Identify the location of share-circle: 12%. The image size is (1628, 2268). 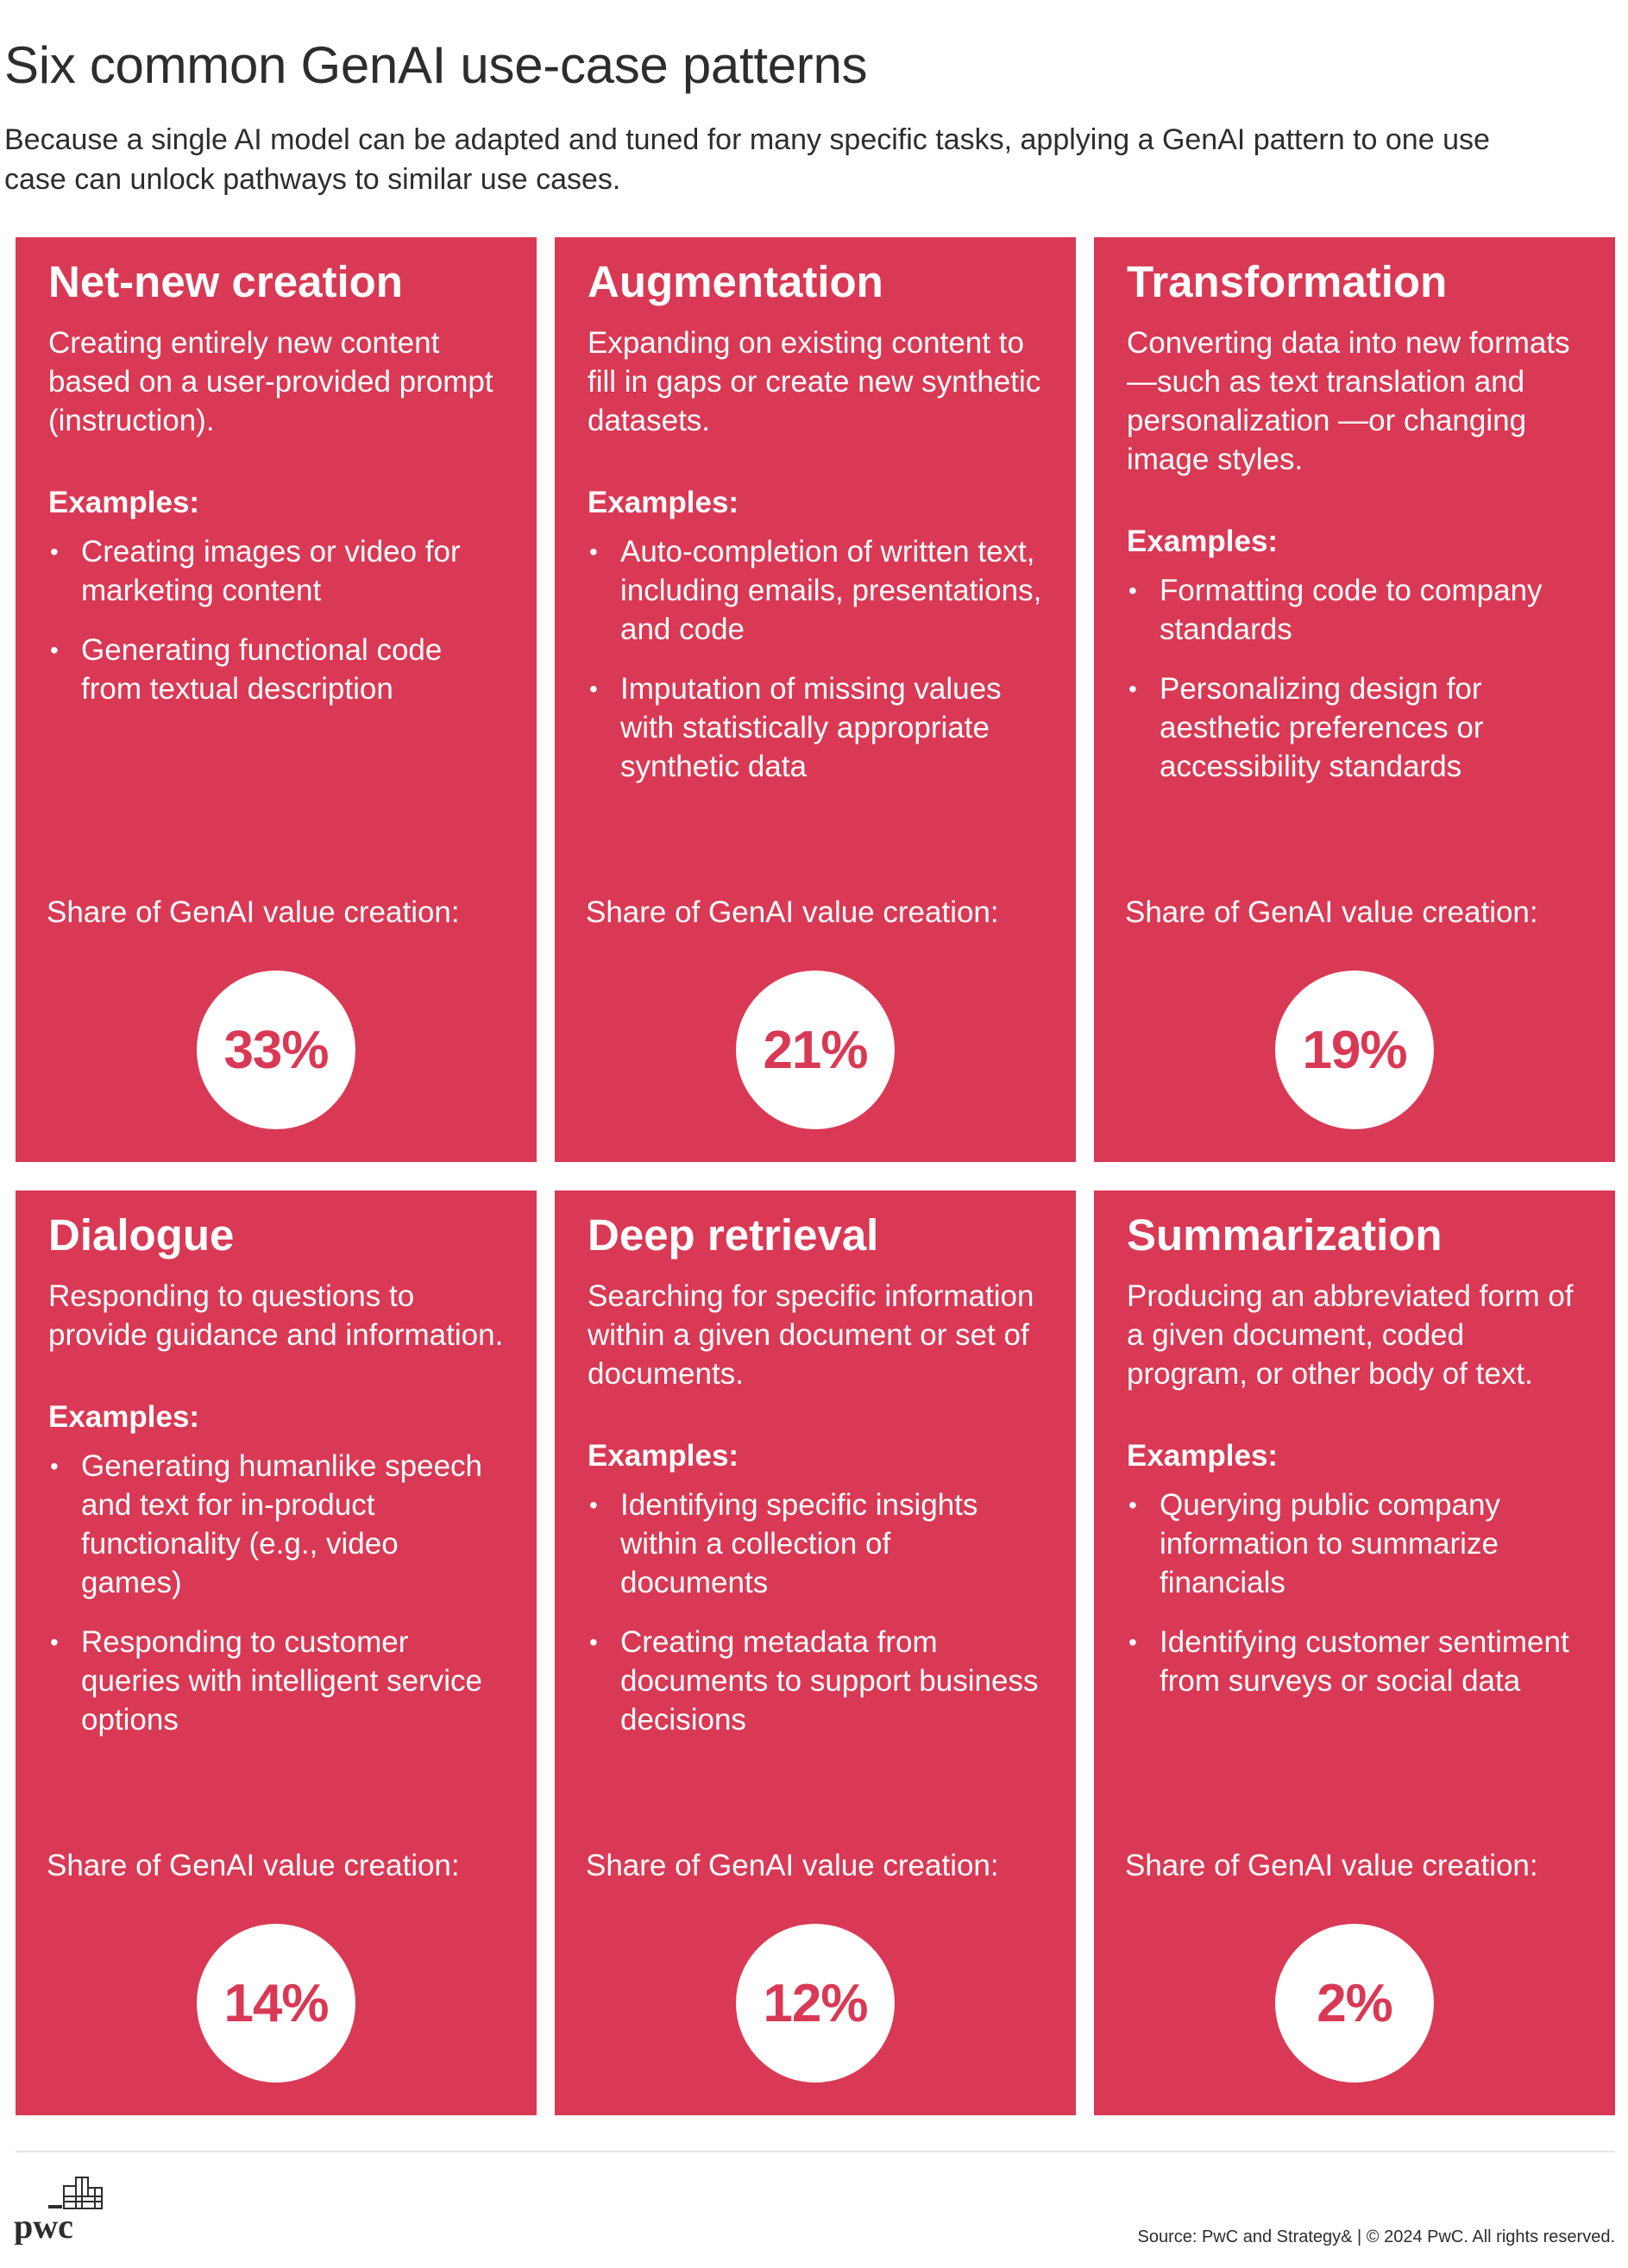
(815, 2003).